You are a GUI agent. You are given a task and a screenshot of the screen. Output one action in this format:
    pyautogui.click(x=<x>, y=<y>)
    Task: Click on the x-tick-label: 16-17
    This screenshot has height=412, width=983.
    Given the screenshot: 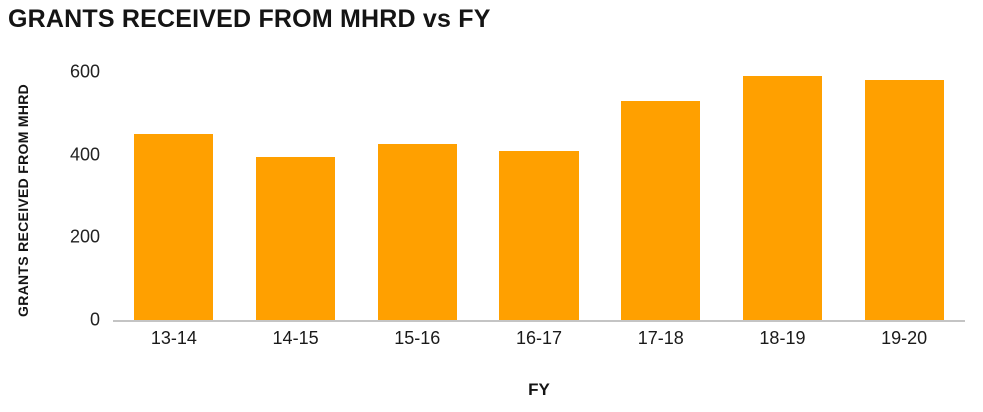 What is the action you would take?
    pyautogui.click(x=539, y=338)
    